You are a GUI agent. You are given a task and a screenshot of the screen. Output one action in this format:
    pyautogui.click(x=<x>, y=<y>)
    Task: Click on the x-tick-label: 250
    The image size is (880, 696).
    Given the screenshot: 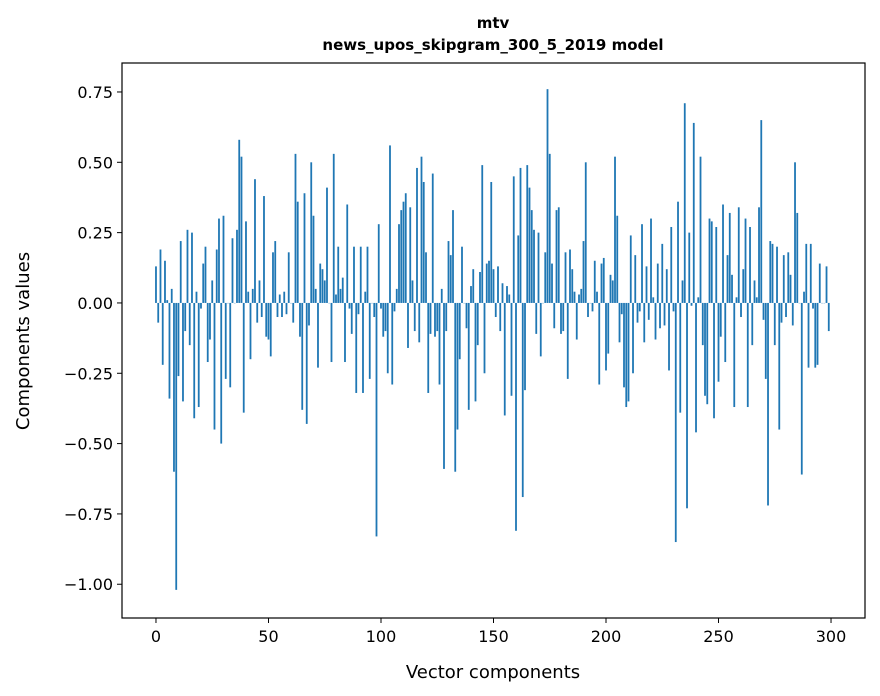 What is the action you would take?
    pyautogui.click(x=718, y=636)
    